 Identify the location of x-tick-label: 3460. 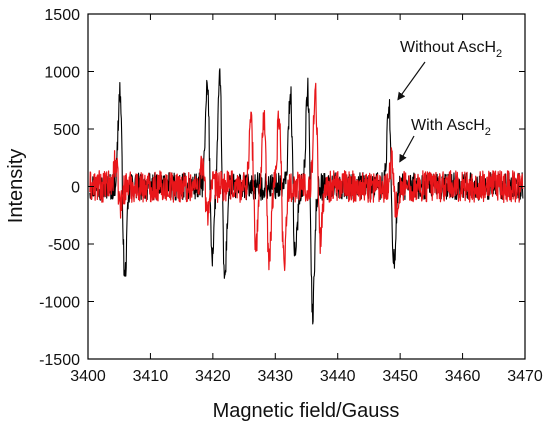
(463, 376).